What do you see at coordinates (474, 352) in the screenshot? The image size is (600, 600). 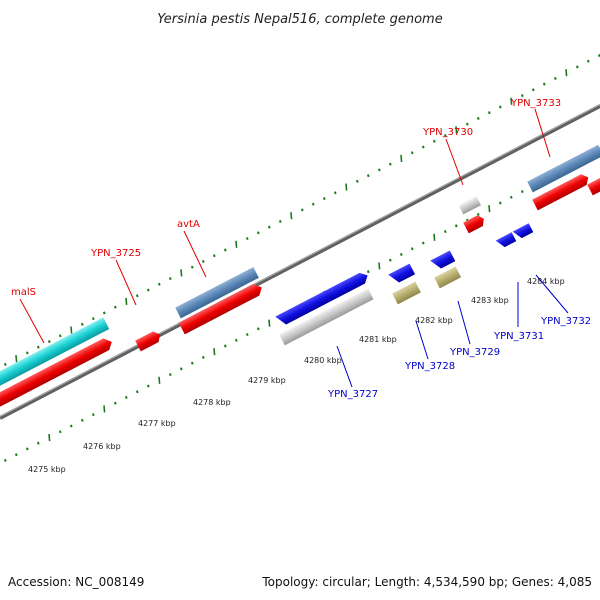 I see `gene-label-YPN_3729: YPN_3729` at bounding box center [474, 352].